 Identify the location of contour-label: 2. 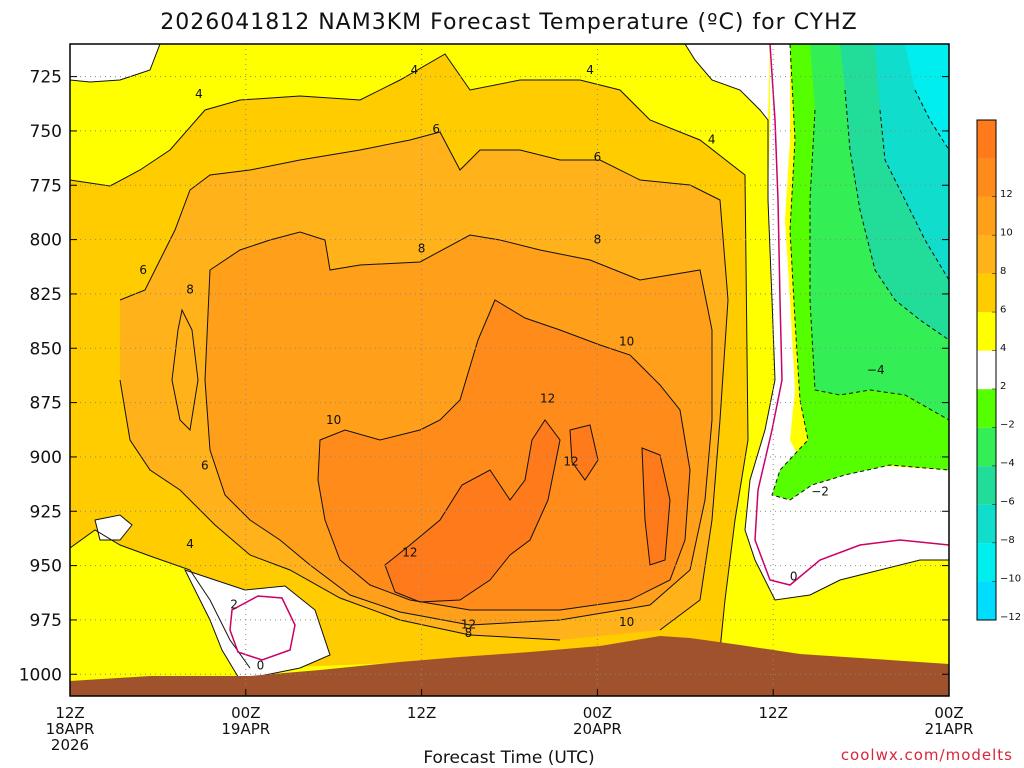
(234, 605).